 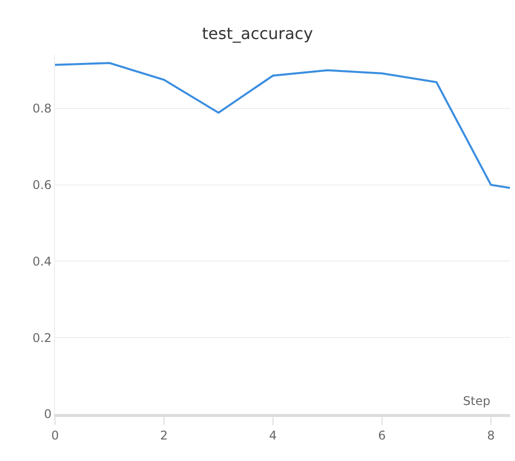 What do you see at coordinates (257, 33) in the screenshot?
I see `chart-title: test_accuracy` at bounding box center [257, 33].